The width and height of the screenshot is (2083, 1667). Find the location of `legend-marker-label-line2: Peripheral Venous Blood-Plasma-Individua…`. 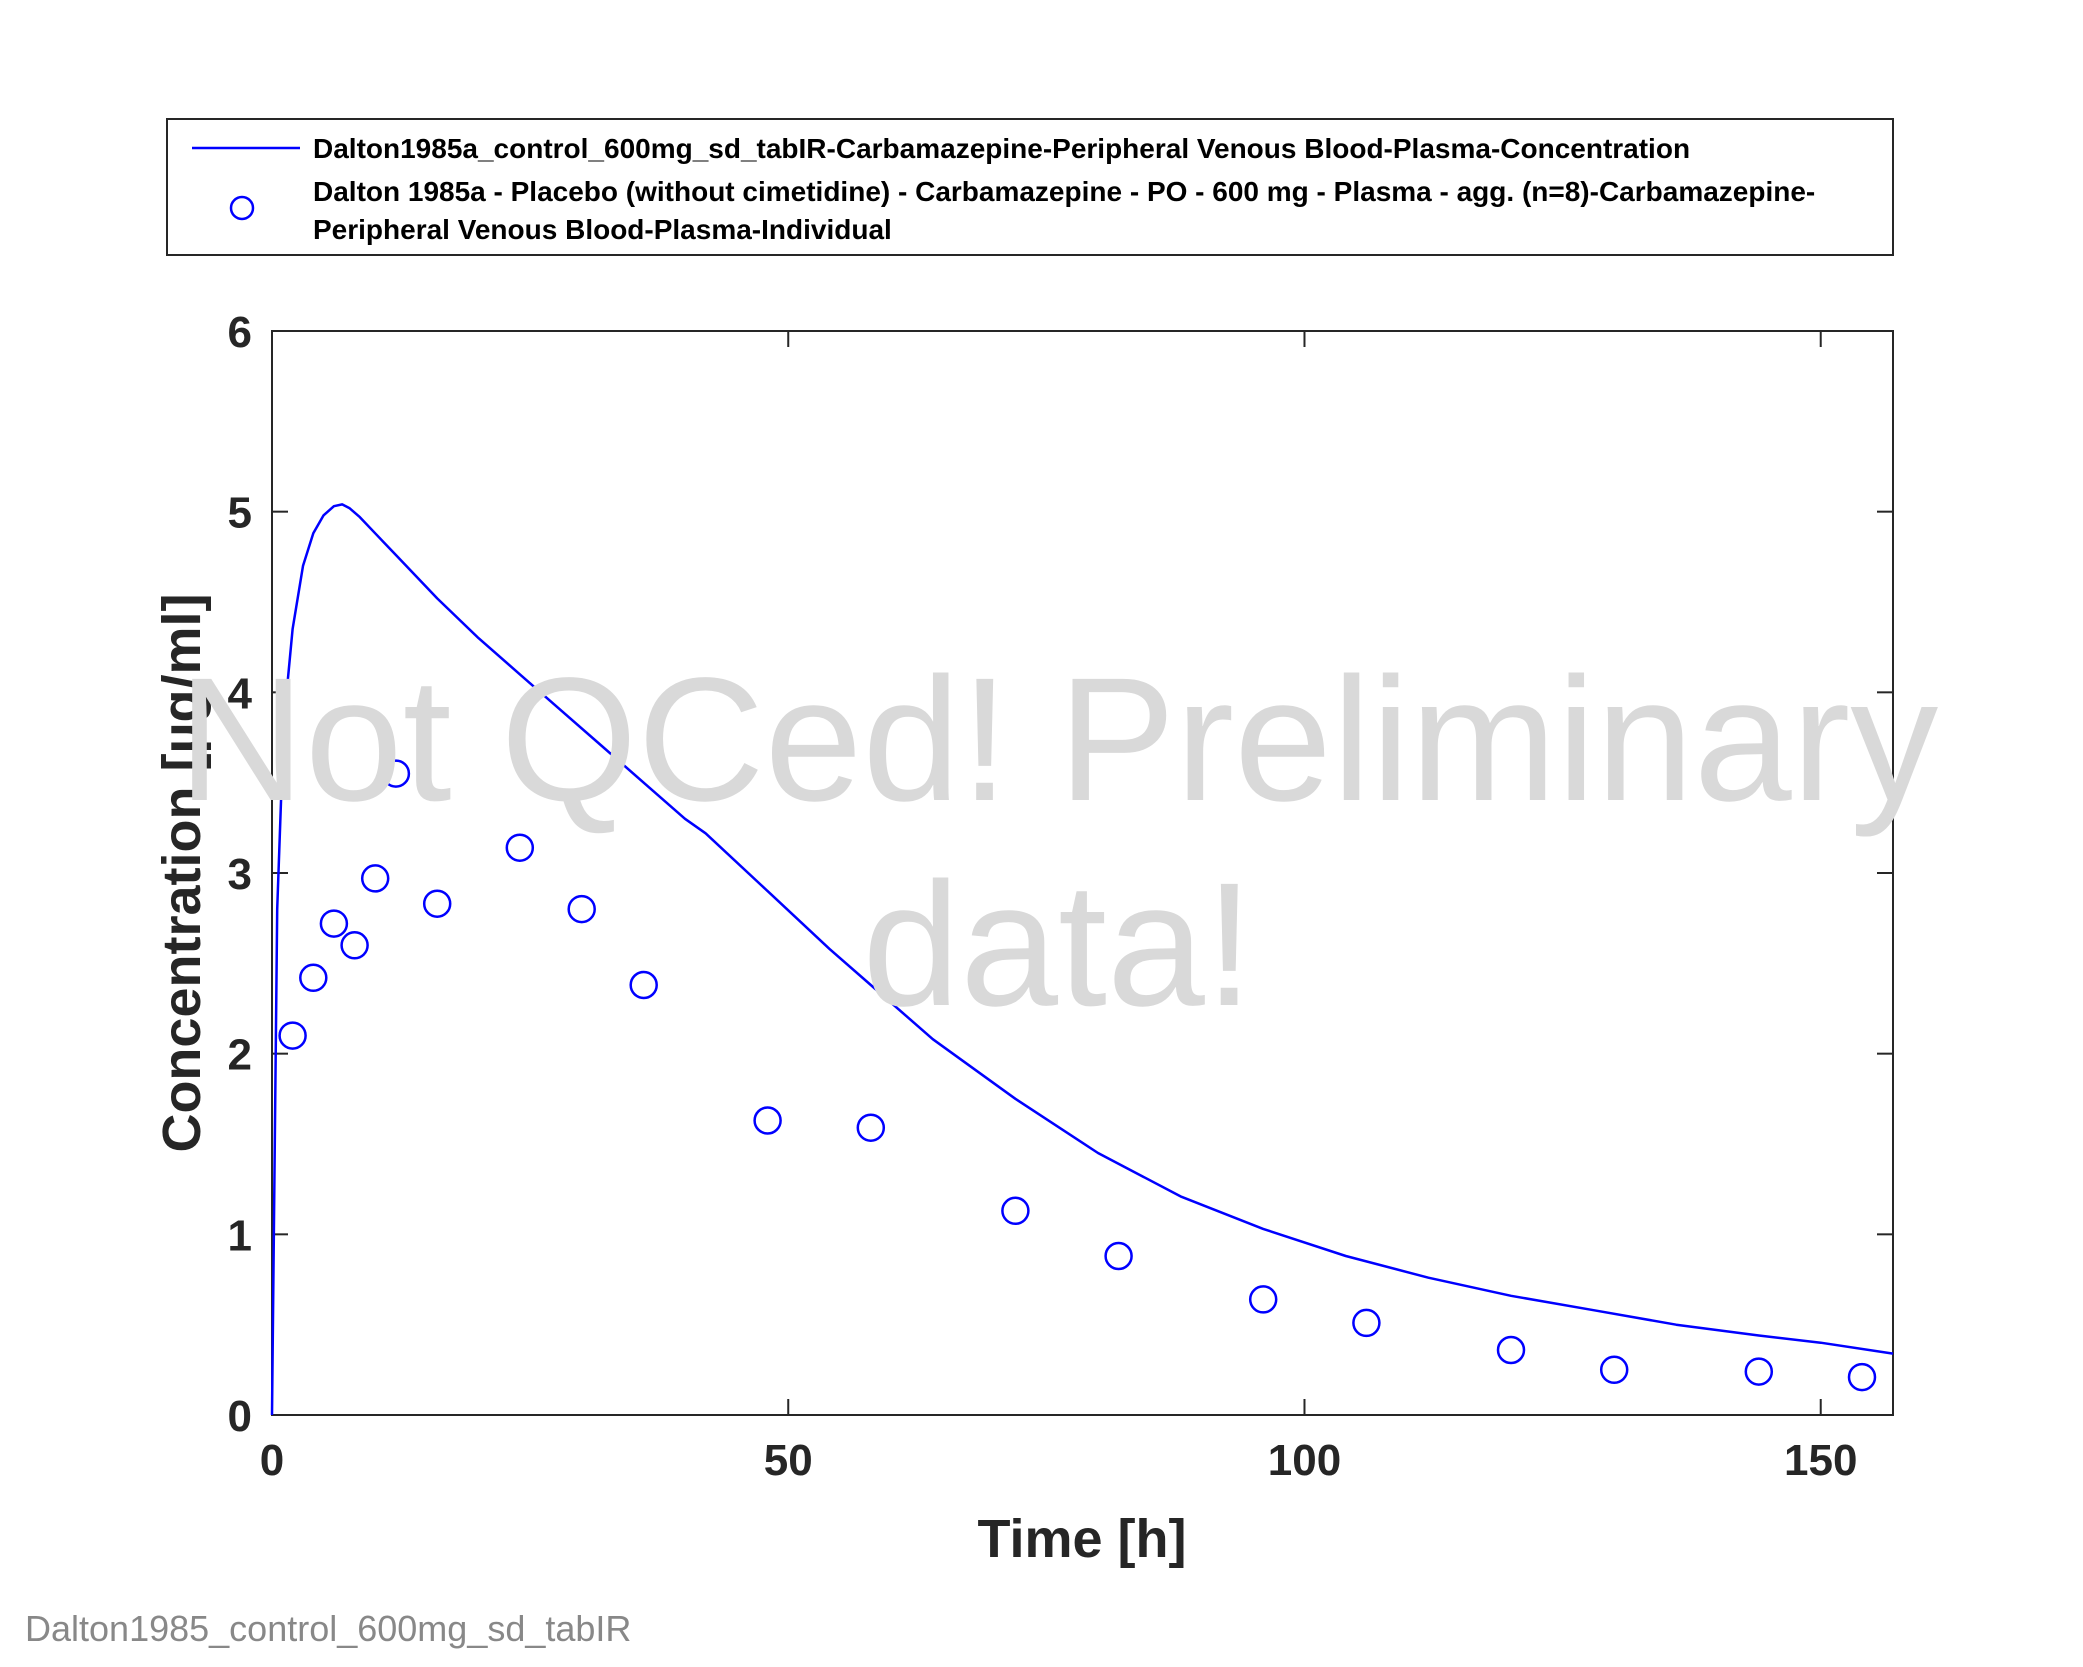

legend-marker-label-line2: Peripheral Venous Blood-Plasma-Individua… is located at coordinates (602, 229).